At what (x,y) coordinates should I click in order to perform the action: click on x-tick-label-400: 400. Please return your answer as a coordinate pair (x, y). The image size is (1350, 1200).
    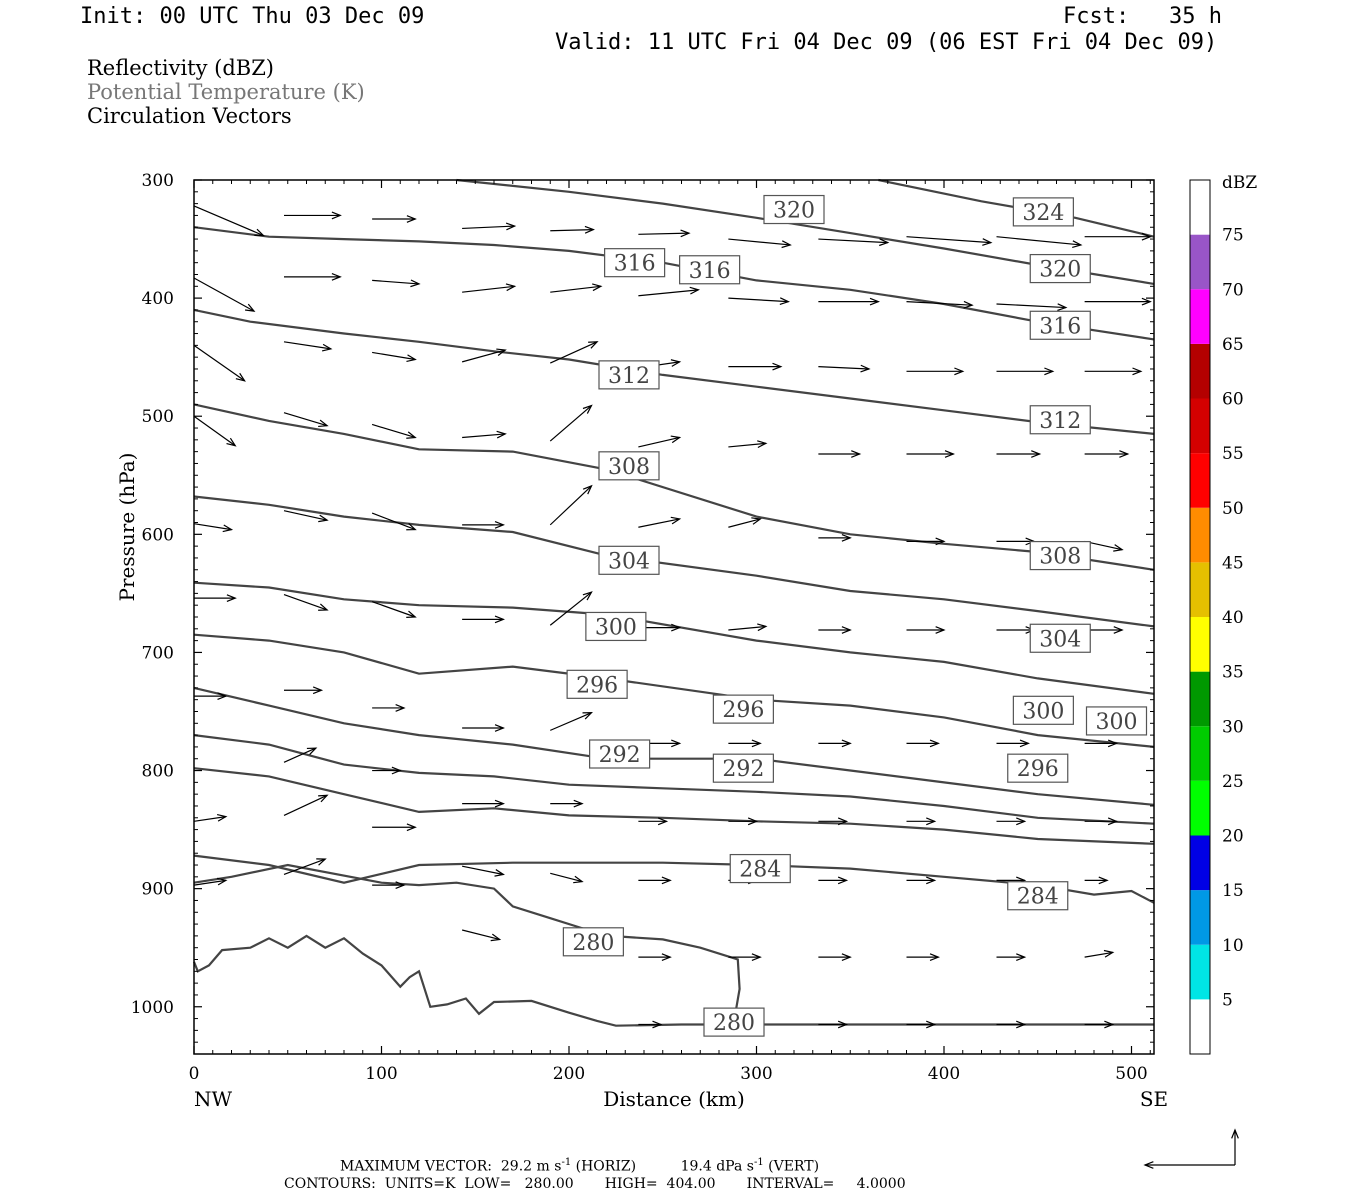
    Looking at the image, I should click on (944, 1074).